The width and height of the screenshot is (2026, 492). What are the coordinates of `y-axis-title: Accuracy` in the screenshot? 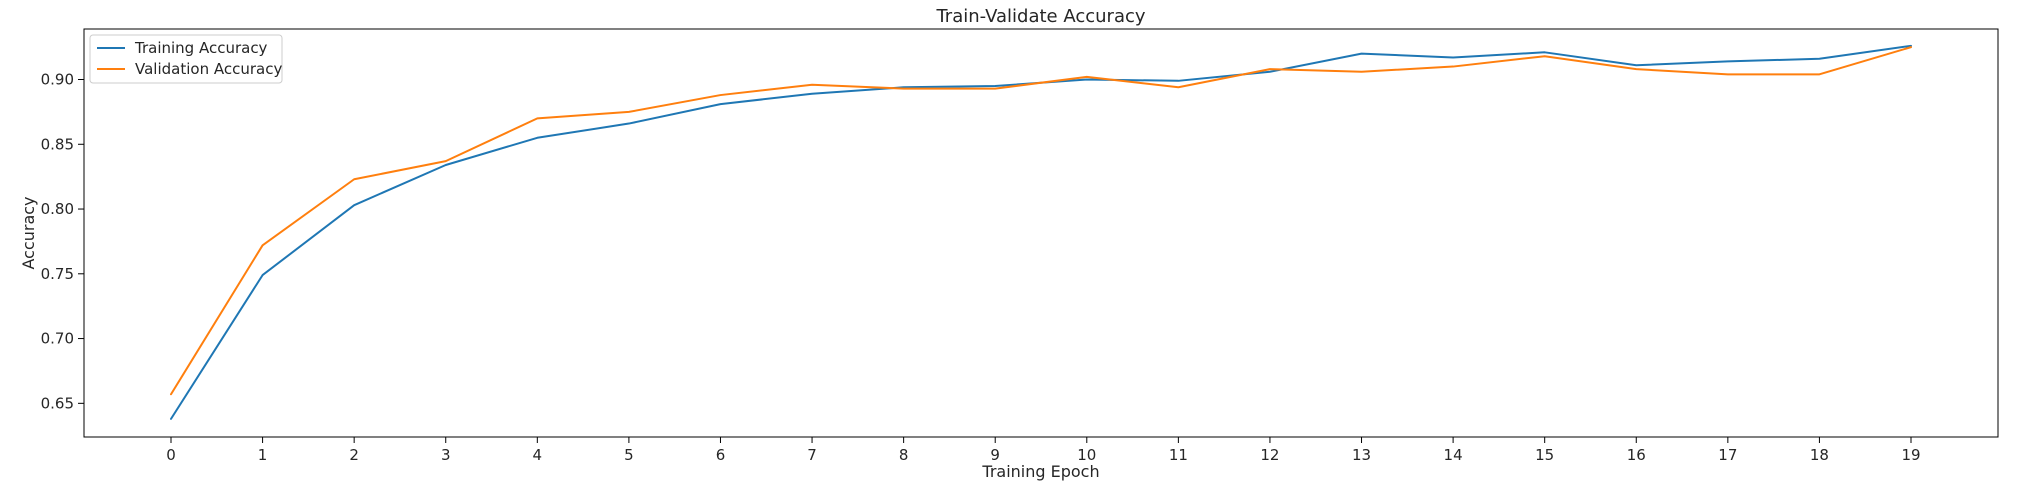 It's located at (28, 232).